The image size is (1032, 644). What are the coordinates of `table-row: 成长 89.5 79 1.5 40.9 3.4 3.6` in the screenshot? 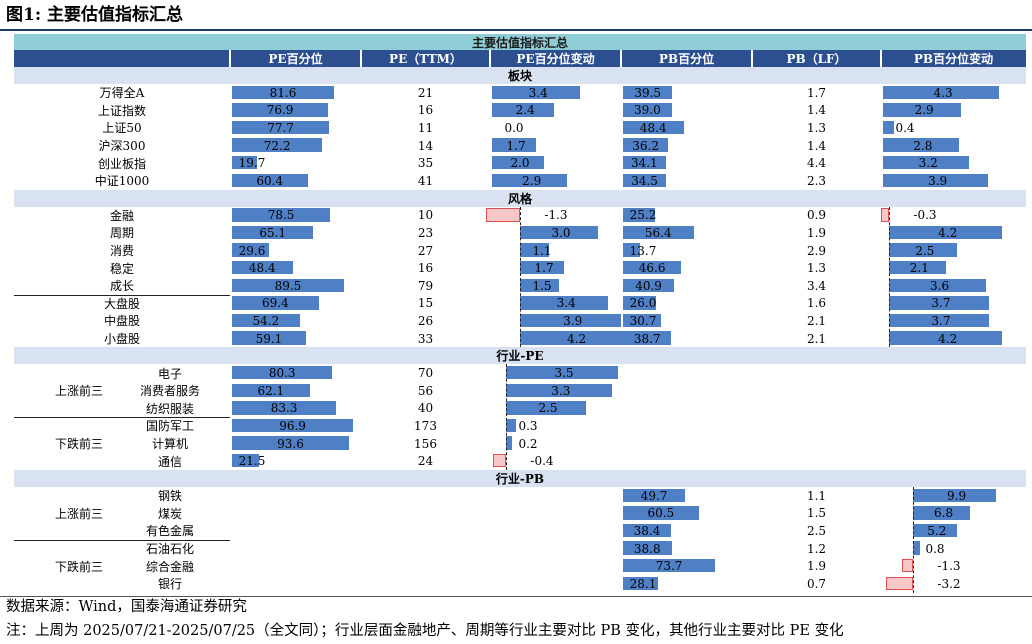 It's located at (520, 286).